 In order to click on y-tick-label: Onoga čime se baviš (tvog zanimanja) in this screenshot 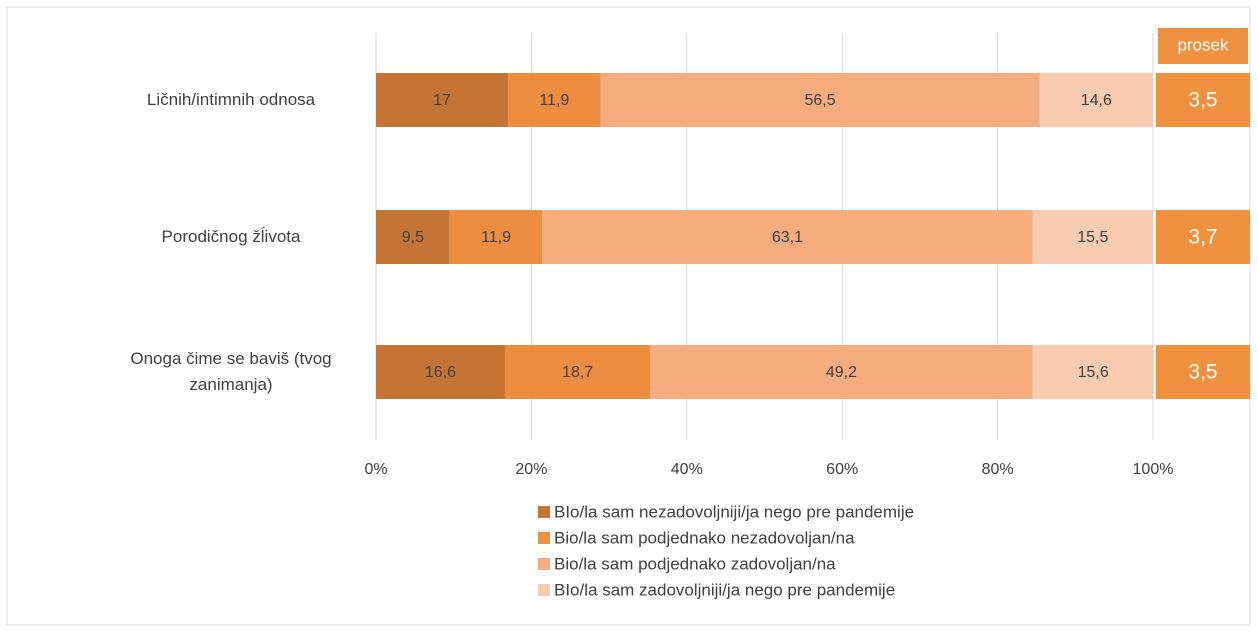, I will do `click(231, 371)`.